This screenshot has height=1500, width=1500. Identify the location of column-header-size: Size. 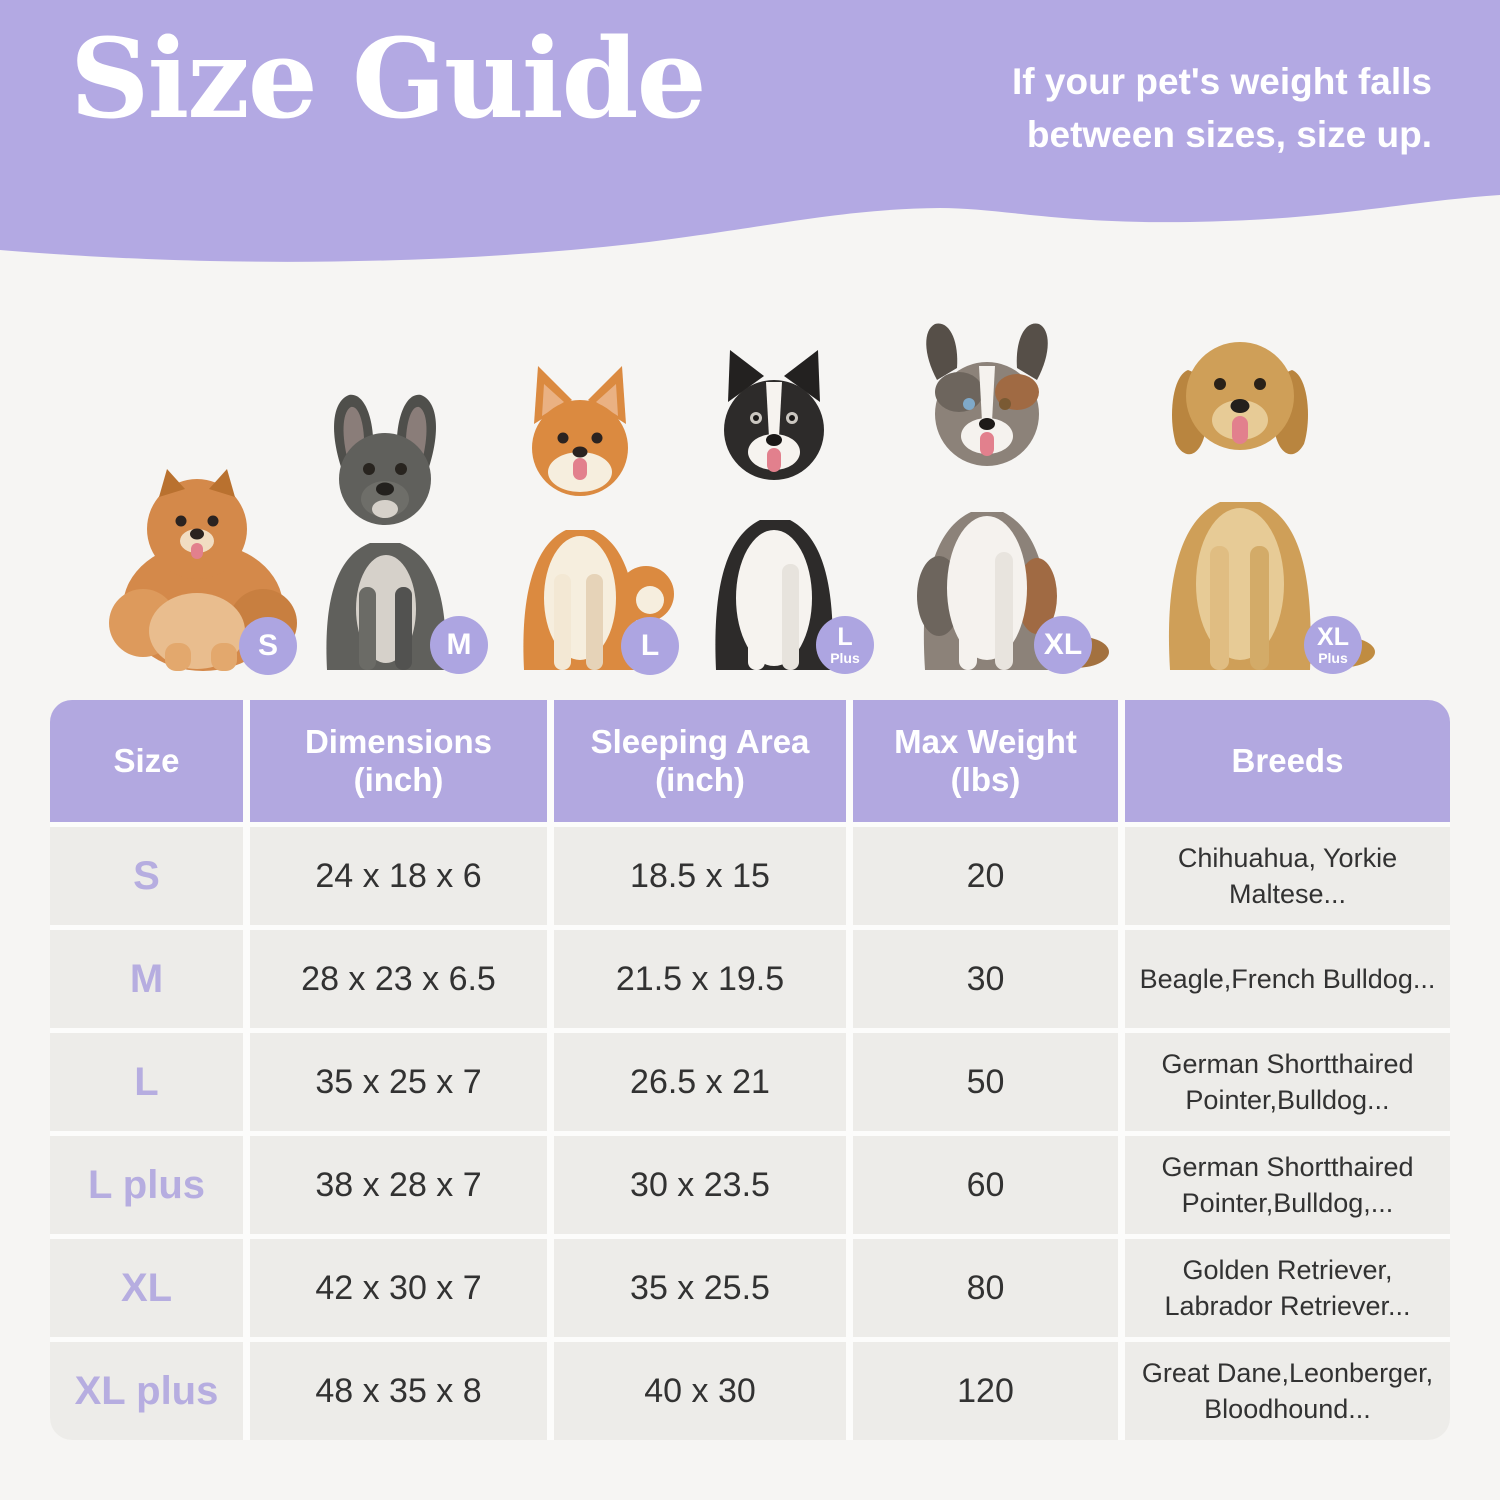
(146, 761).